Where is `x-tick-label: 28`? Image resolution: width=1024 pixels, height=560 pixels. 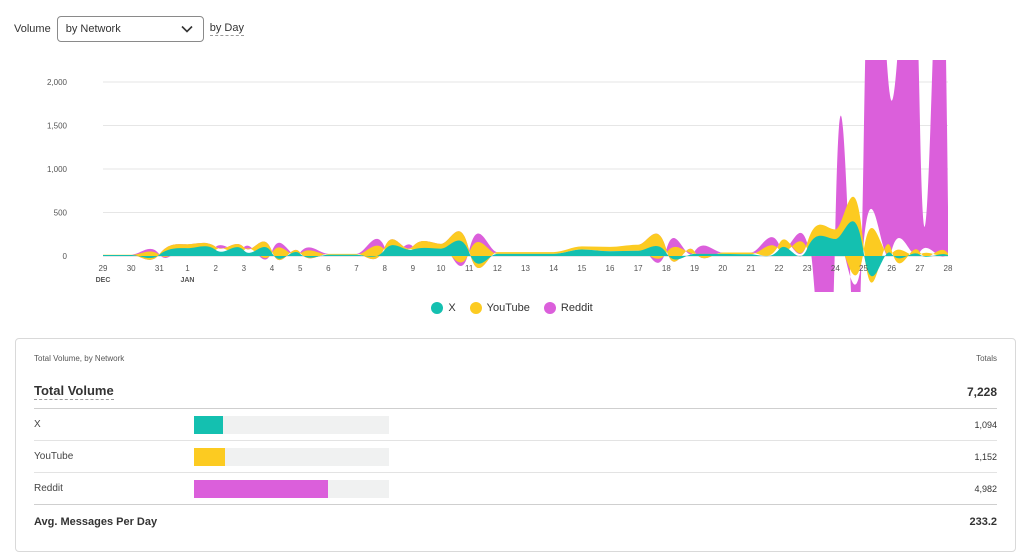 x-tick-label: 28 is located at coordinates (948, 268).